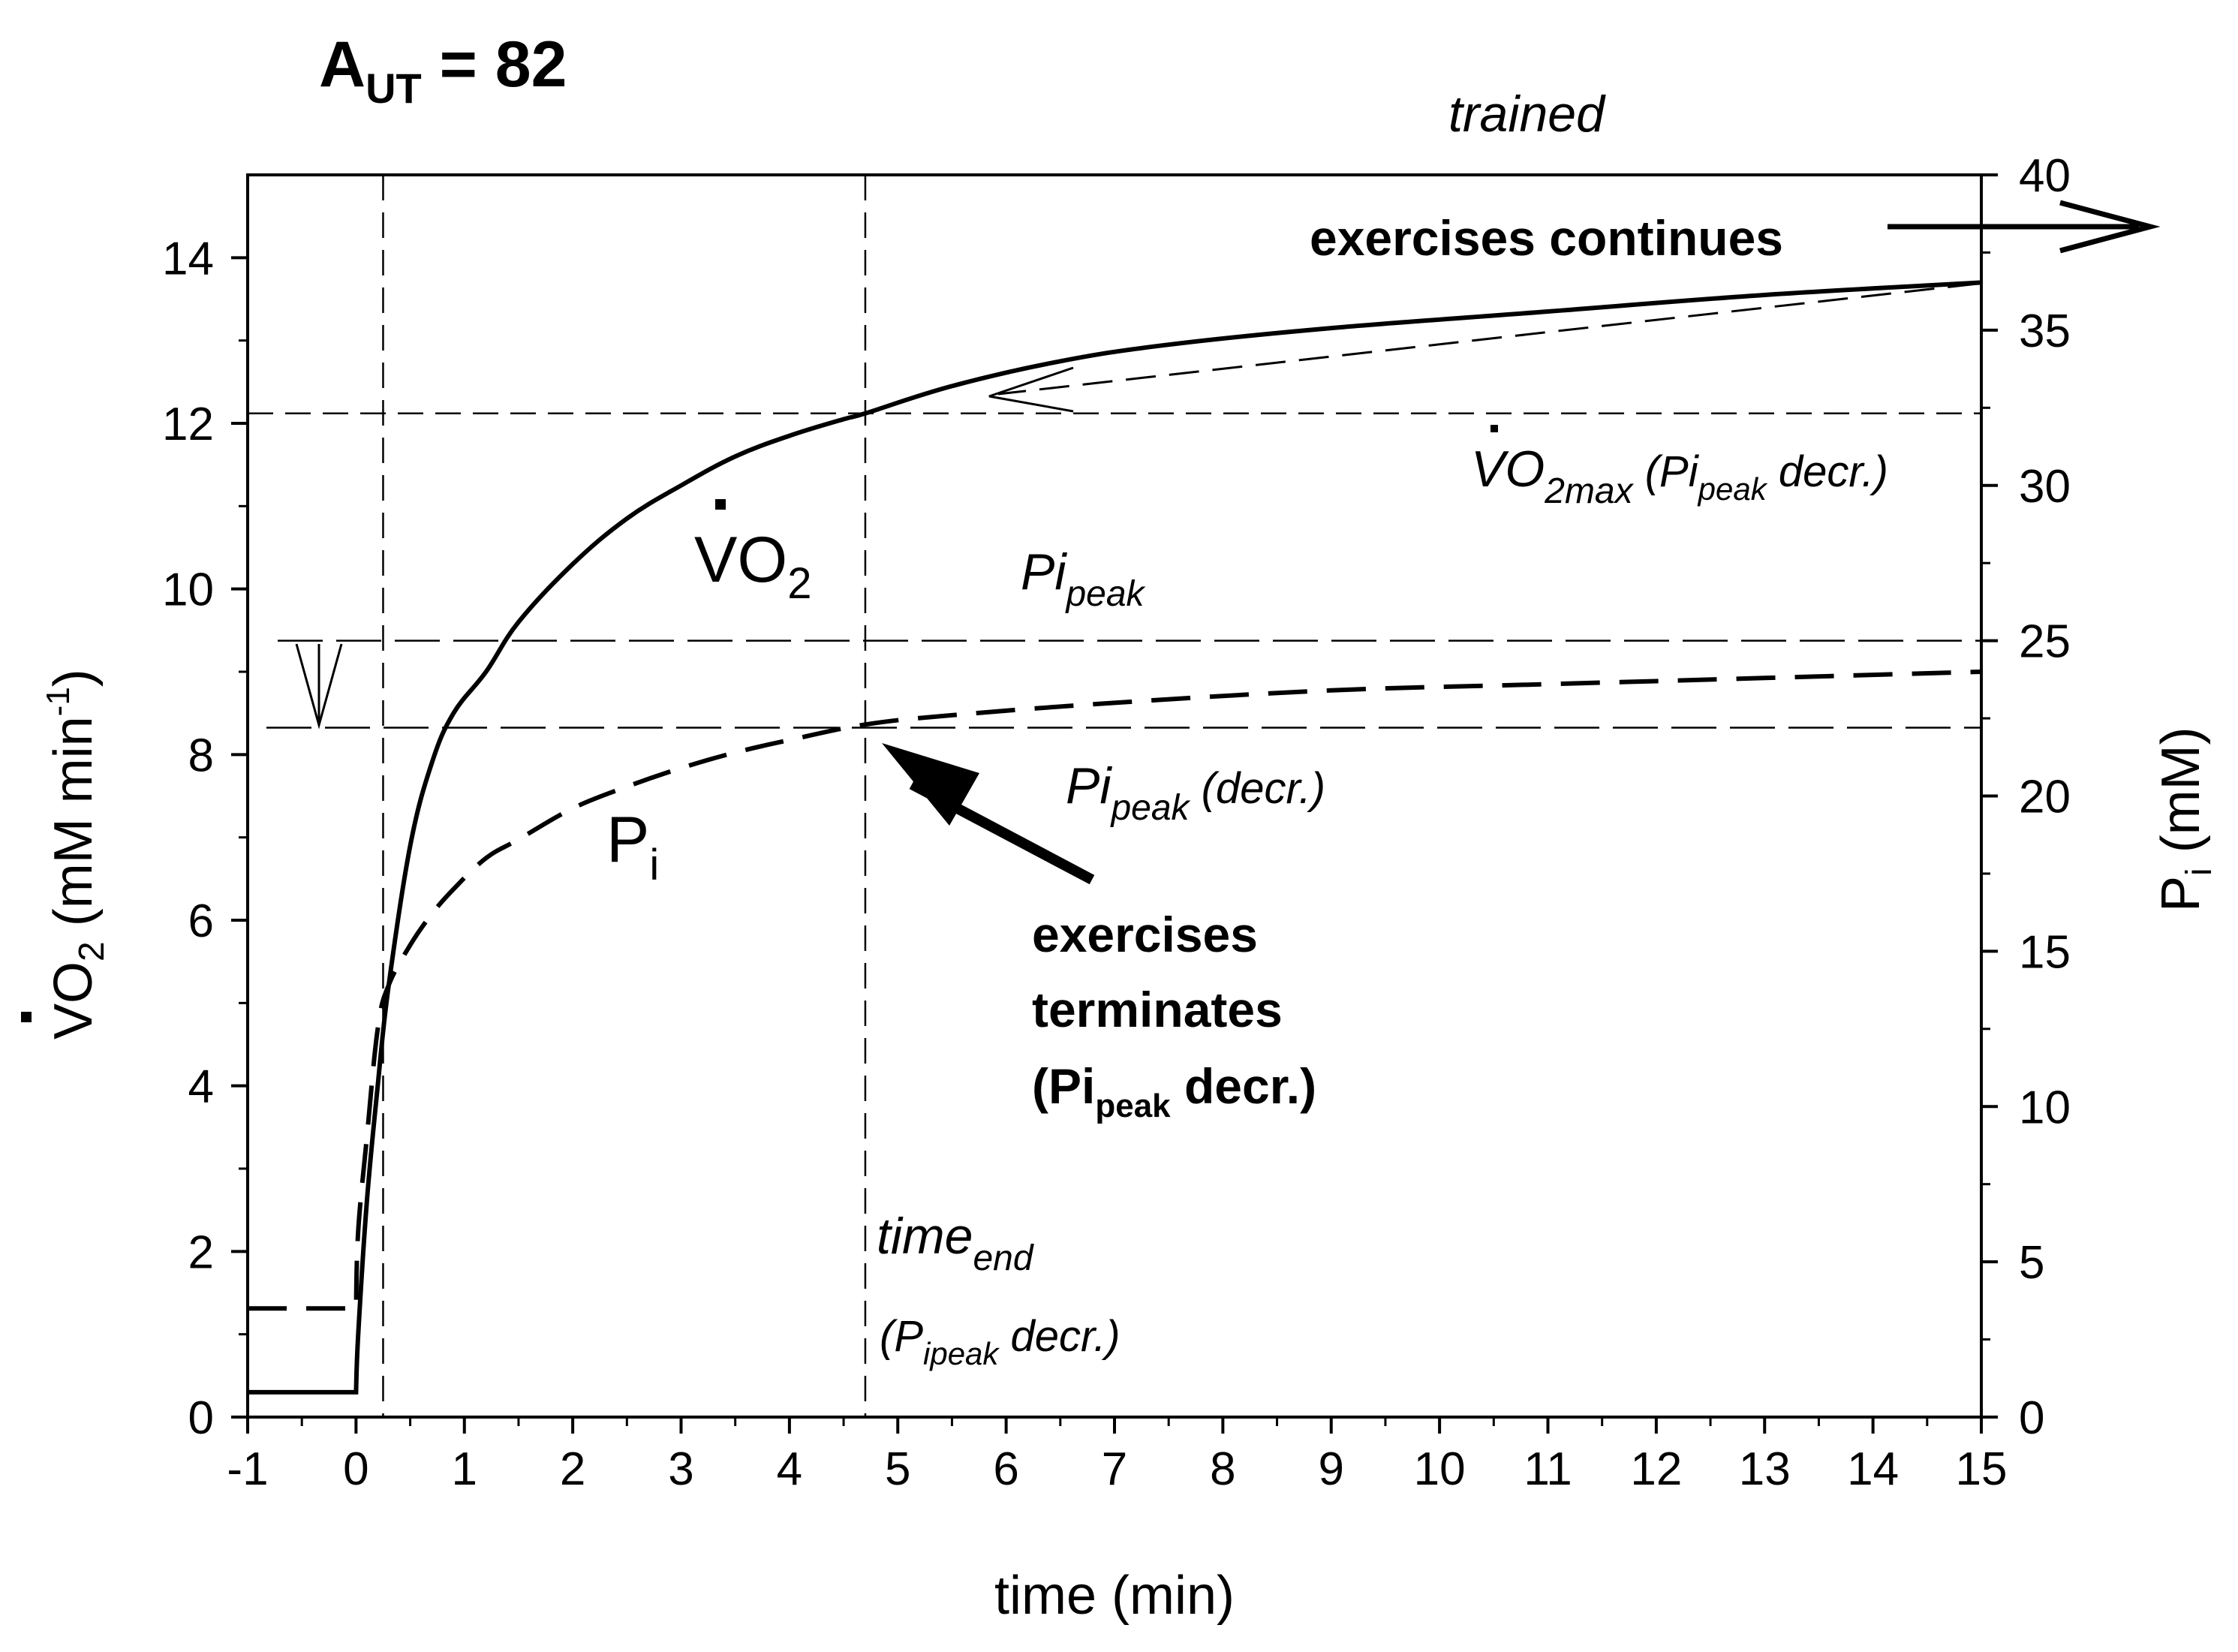 This screenshot has width=2238, height=1652. I want to click on vo2max-dot-icon, so click(1494, 428).